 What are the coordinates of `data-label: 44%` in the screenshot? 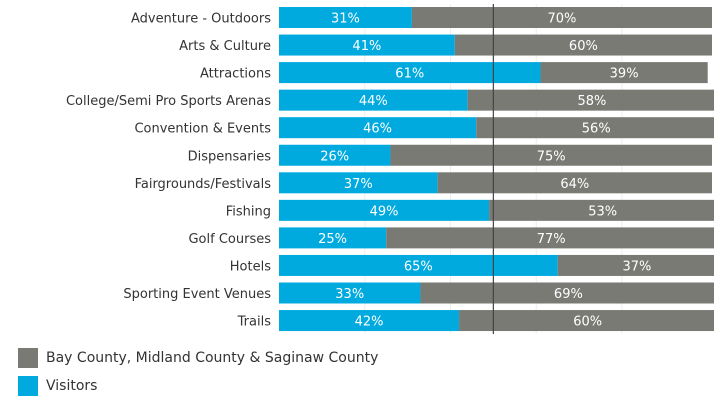 It's located at (373, 101).